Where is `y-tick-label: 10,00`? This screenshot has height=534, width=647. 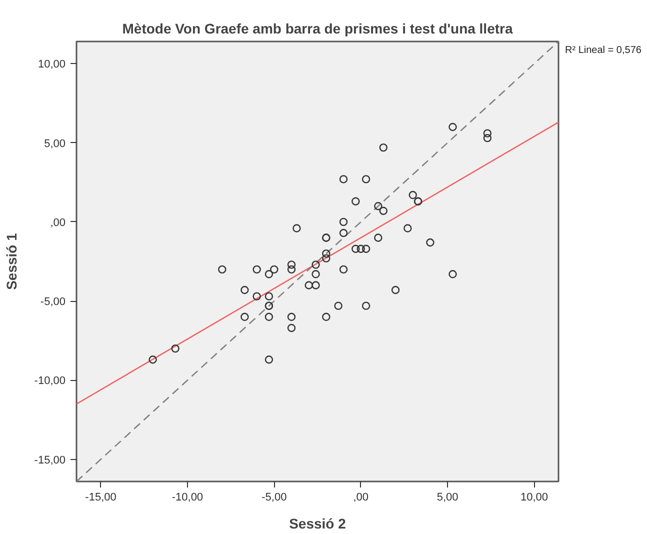 y-tick-label: 10,00 is located at coordinates (52, 64).